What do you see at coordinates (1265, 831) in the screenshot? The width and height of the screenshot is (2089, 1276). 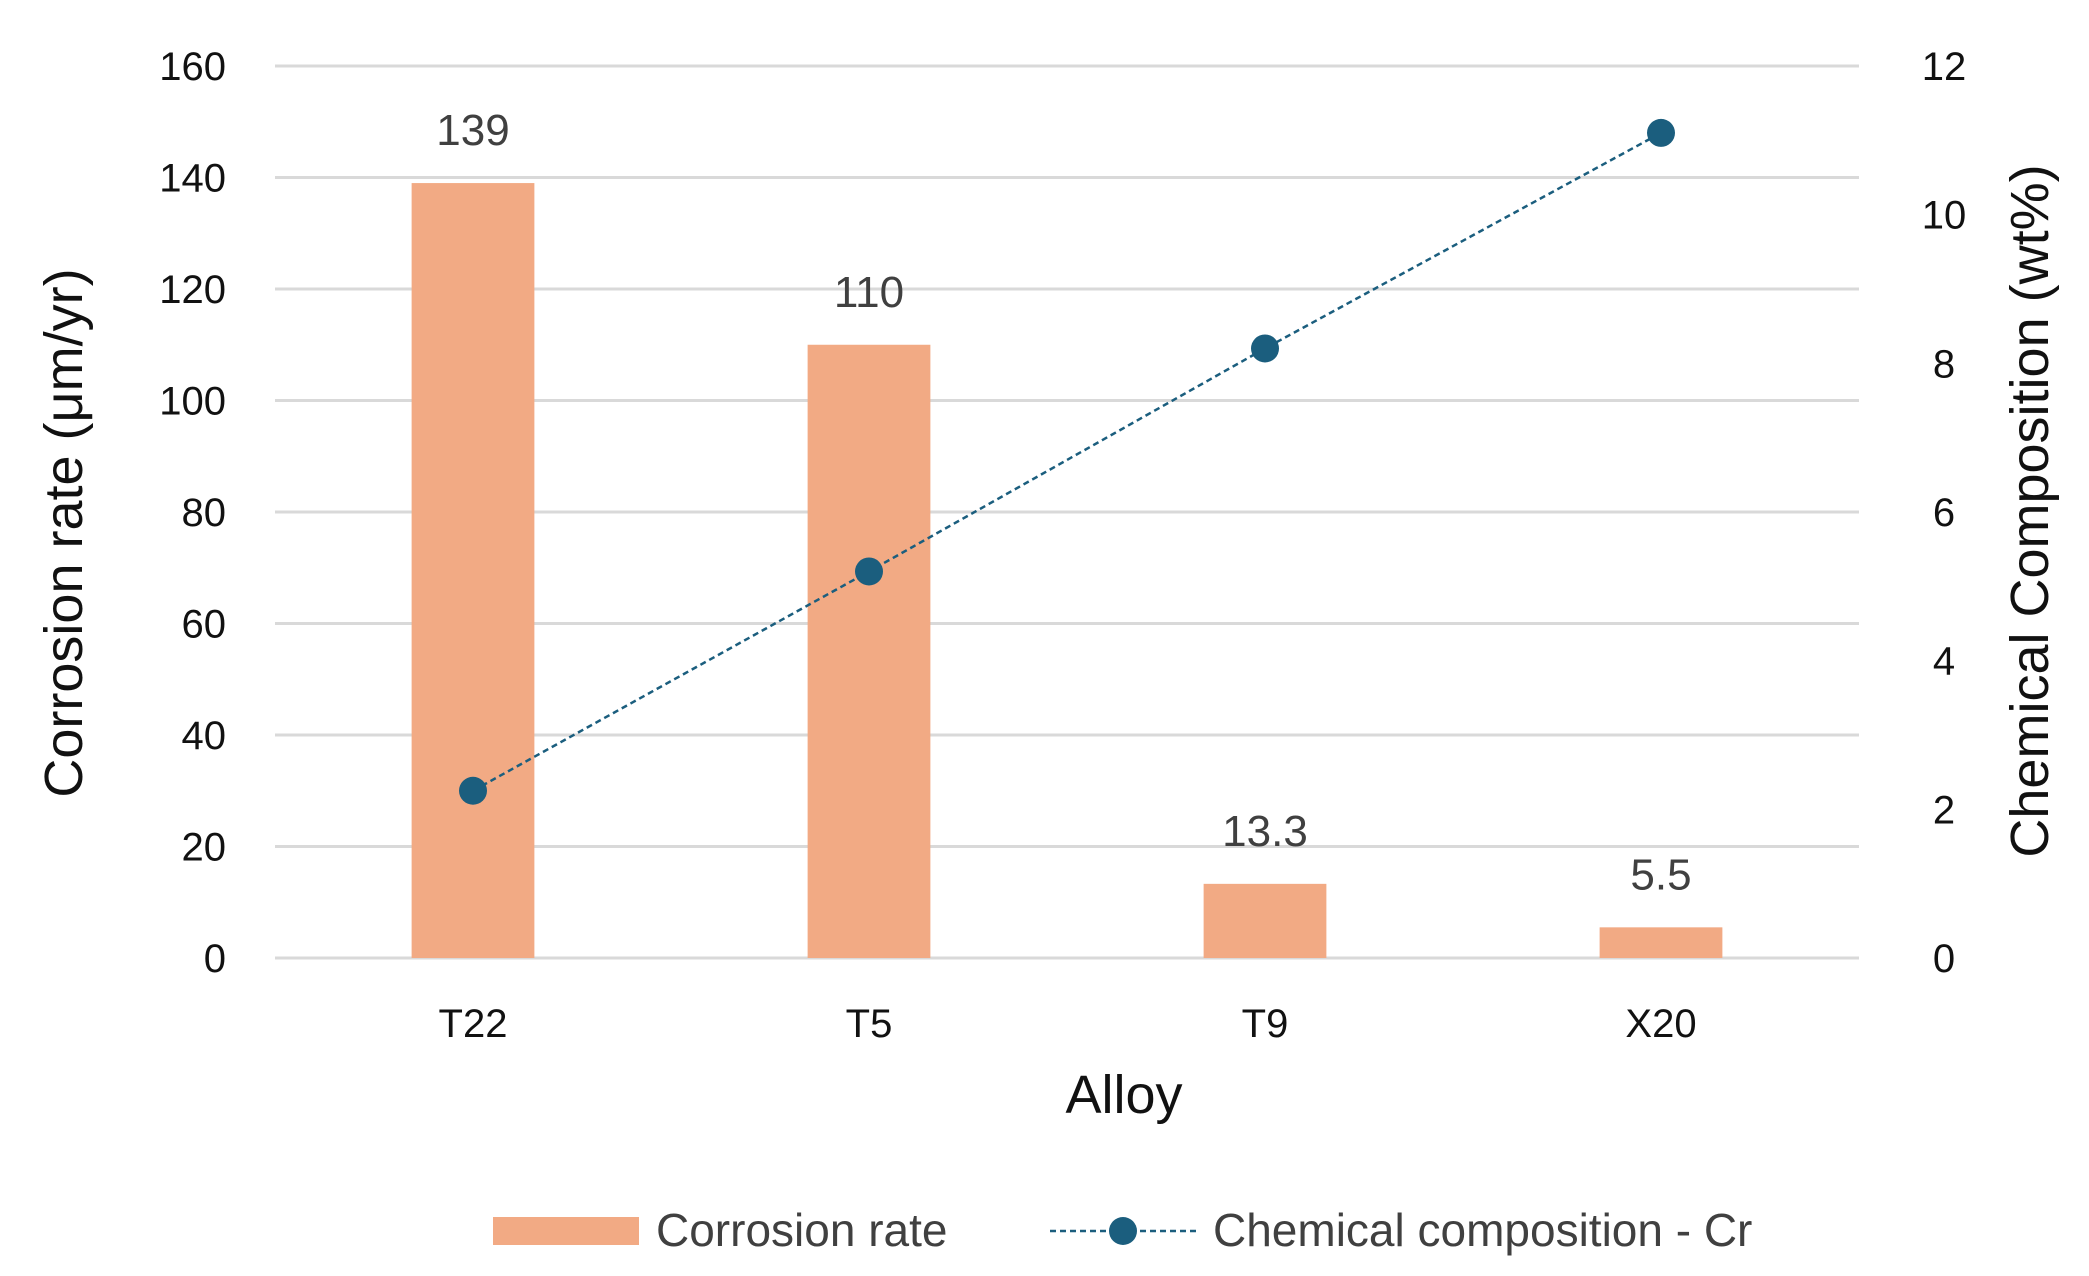 I see `bar-data-label: 13.3` at bounding box center [1265, 831].